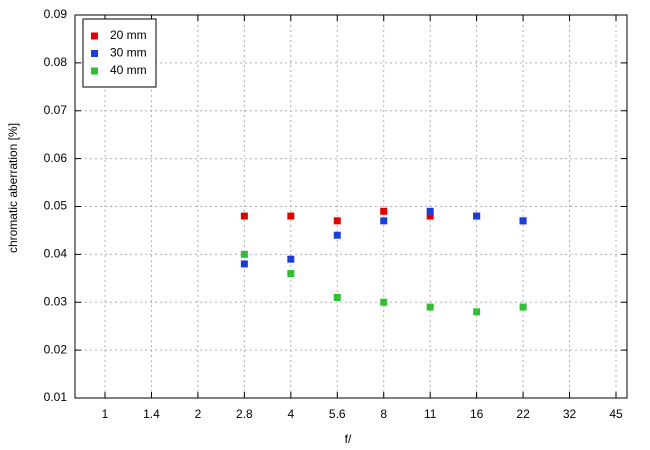 The image size is (650, 450). What do you see at coordinates (128, 53) in the screenshot?
I see `legend-label: 30 mm` at bounding box center [128, 53].